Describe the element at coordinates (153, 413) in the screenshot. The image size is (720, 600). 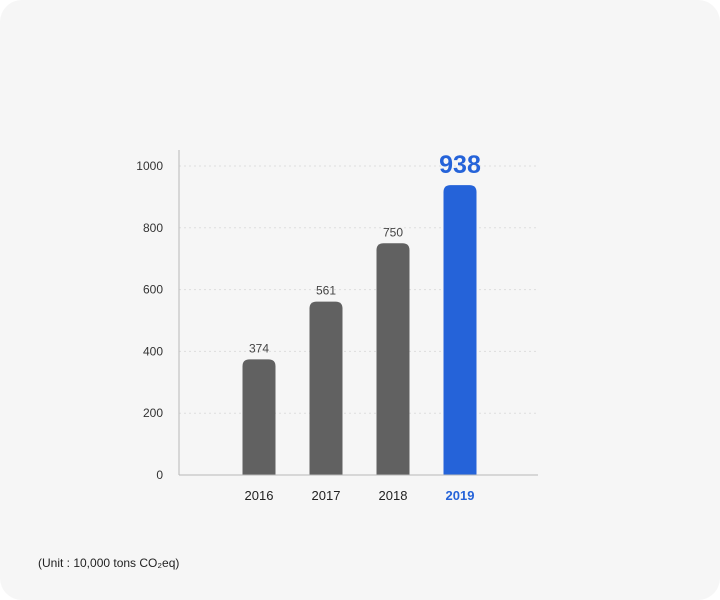
I see `y-tick-label: 200` at that location.